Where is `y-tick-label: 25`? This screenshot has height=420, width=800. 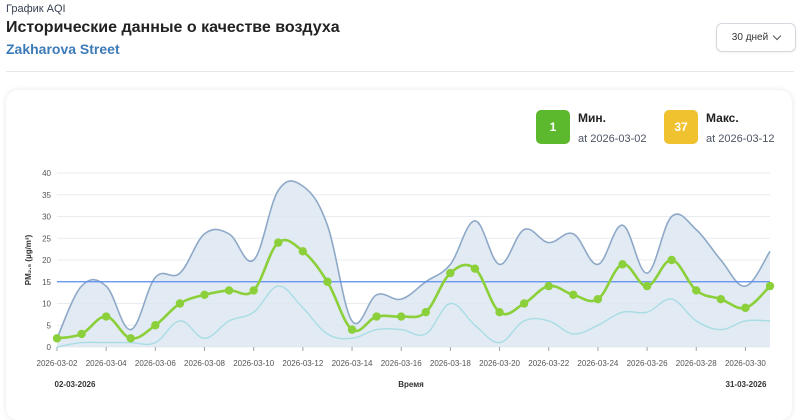 y-tick-label: 25 is located at coordinates (46, 238).